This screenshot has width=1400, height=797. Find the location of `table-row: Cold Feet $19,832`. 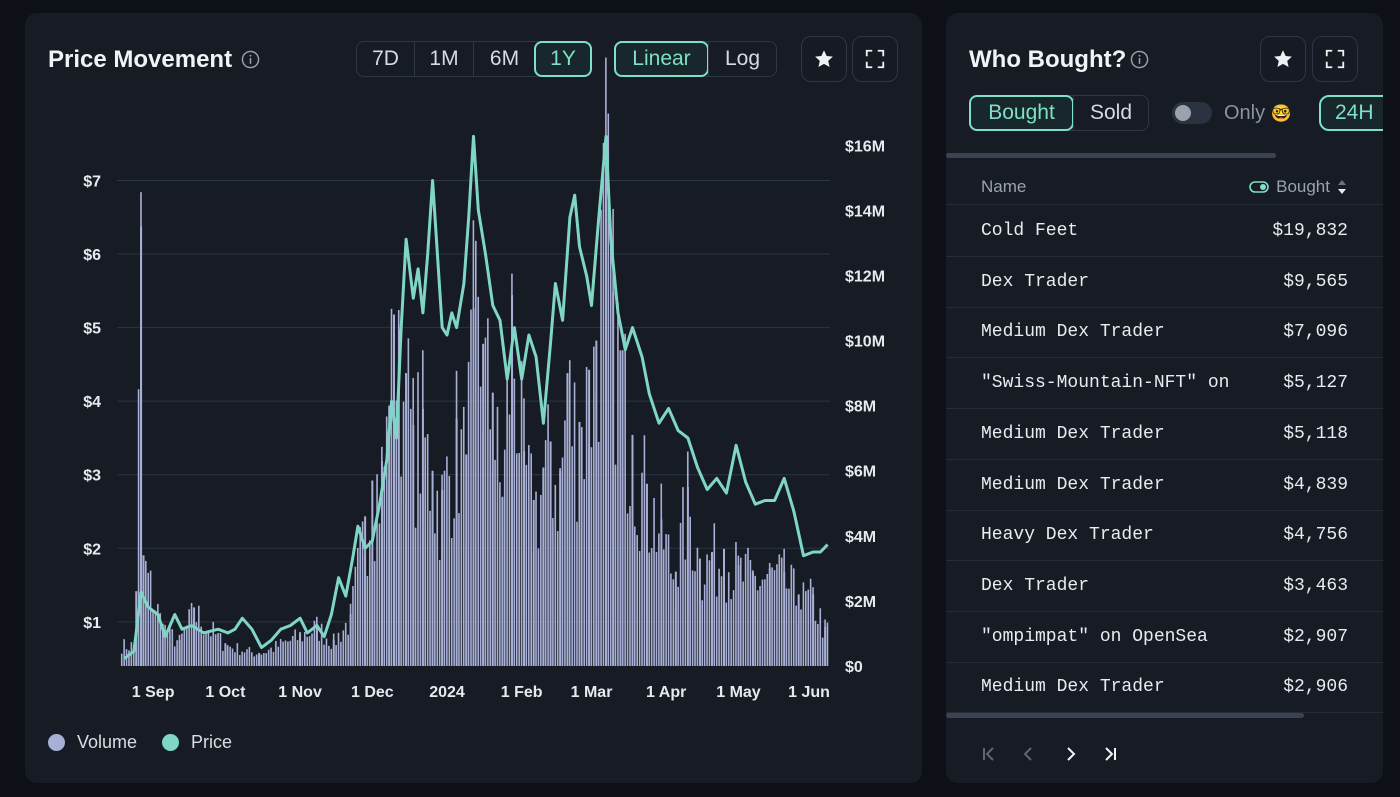

table-row: Cold Feet $19,832 is located at coordinates (1164, 231).